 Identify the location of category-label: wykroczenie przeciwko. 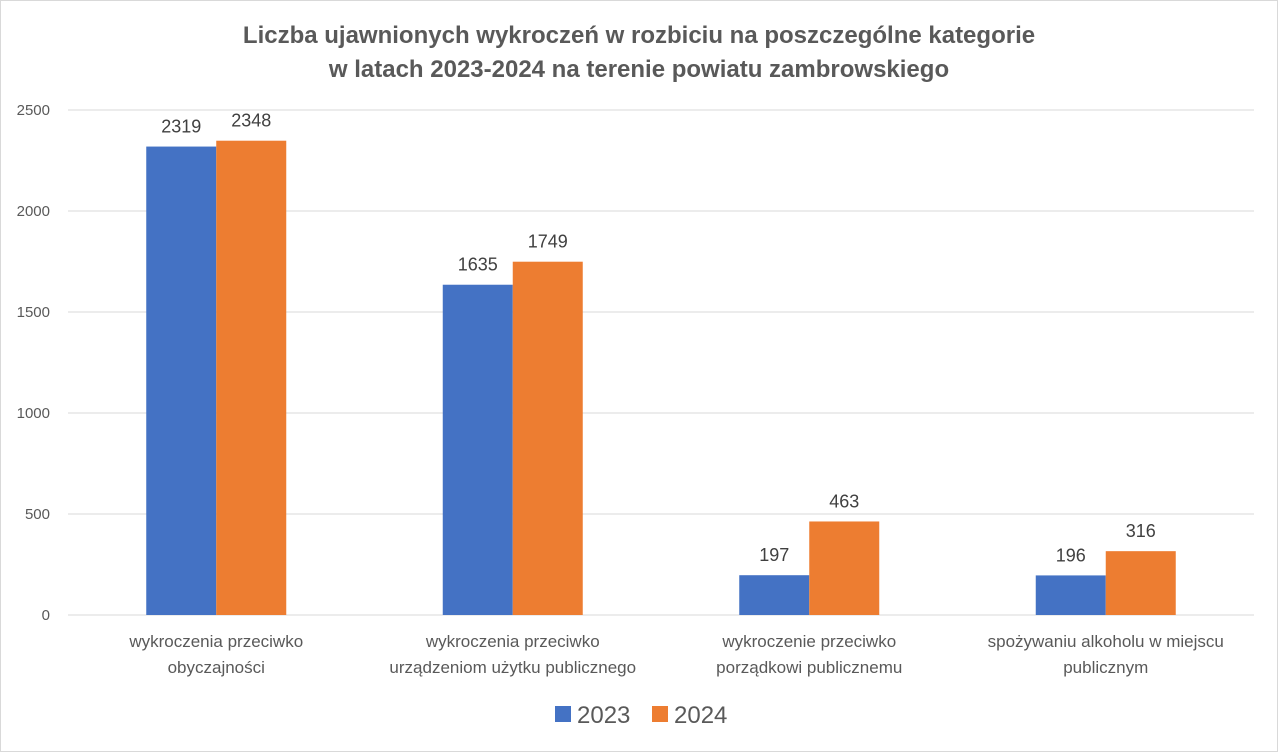
(808, 641).